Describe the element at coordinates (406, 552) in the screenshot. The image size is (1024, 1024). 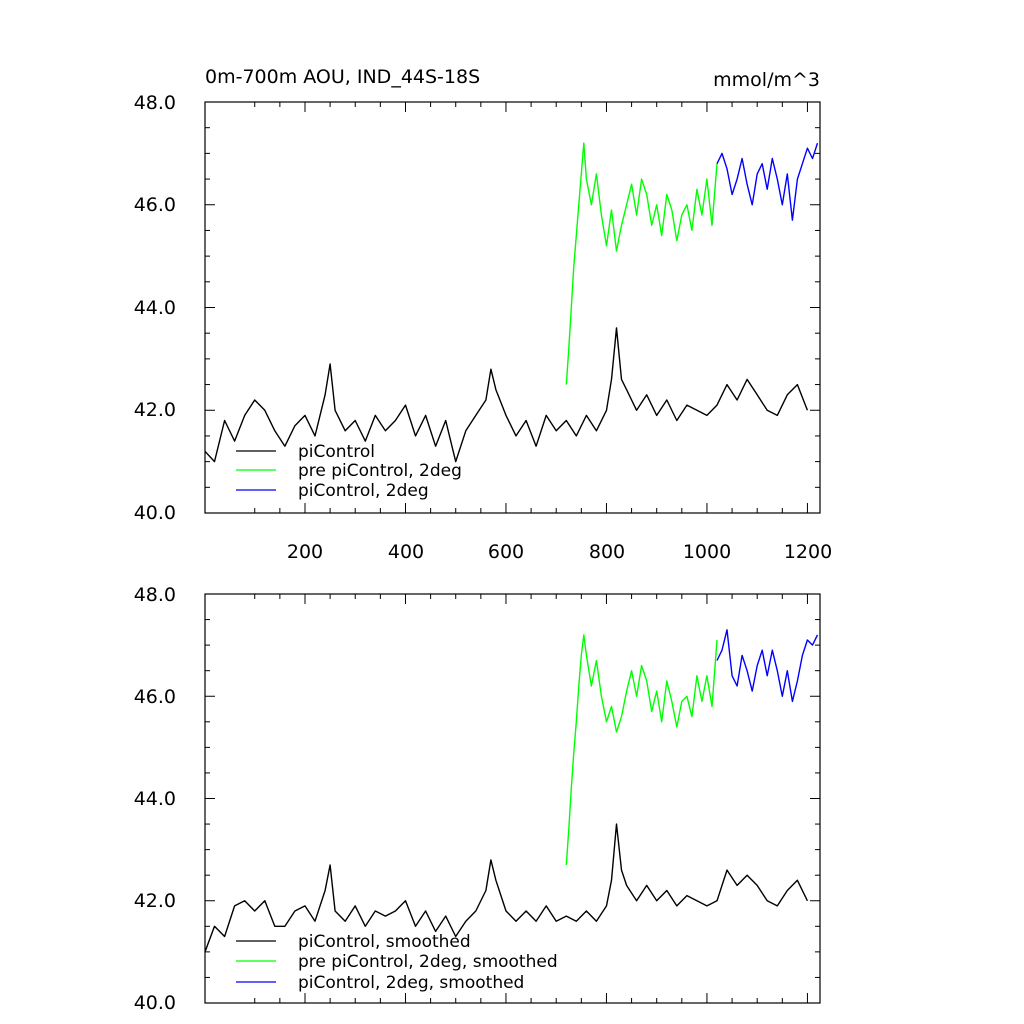
I see `x-tick-label: 400` at that location.